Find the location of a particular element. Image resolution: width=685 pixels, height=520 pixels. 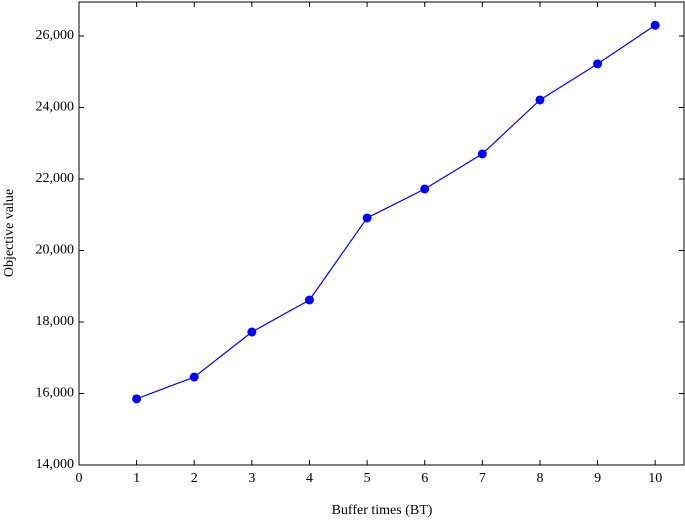

x-tick-label: 8 is located at coordinates (539, 478).